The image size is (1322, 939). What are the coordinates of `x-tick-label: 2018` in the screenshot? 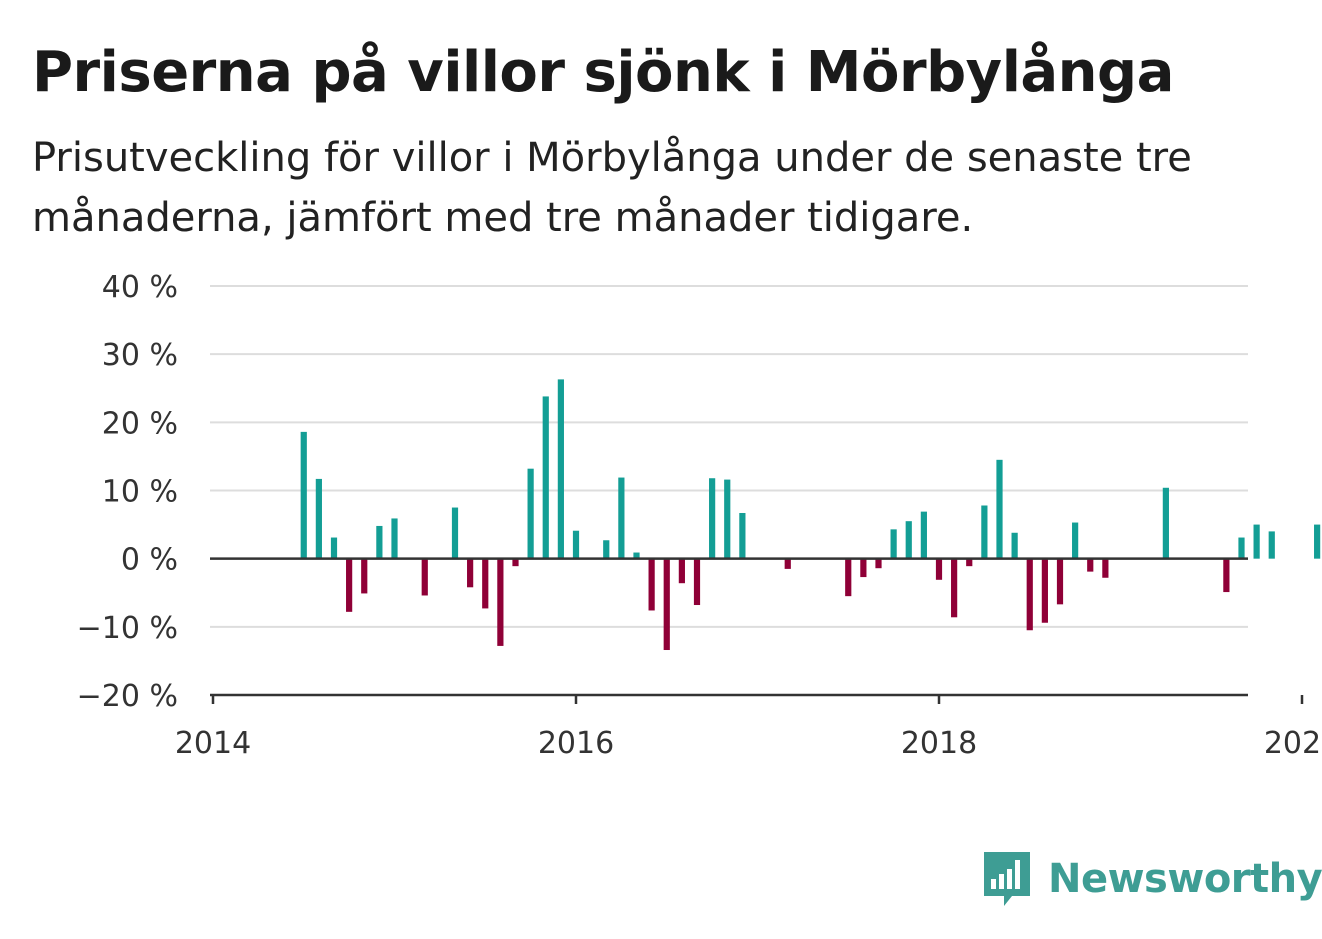 It's located at (939, 743).